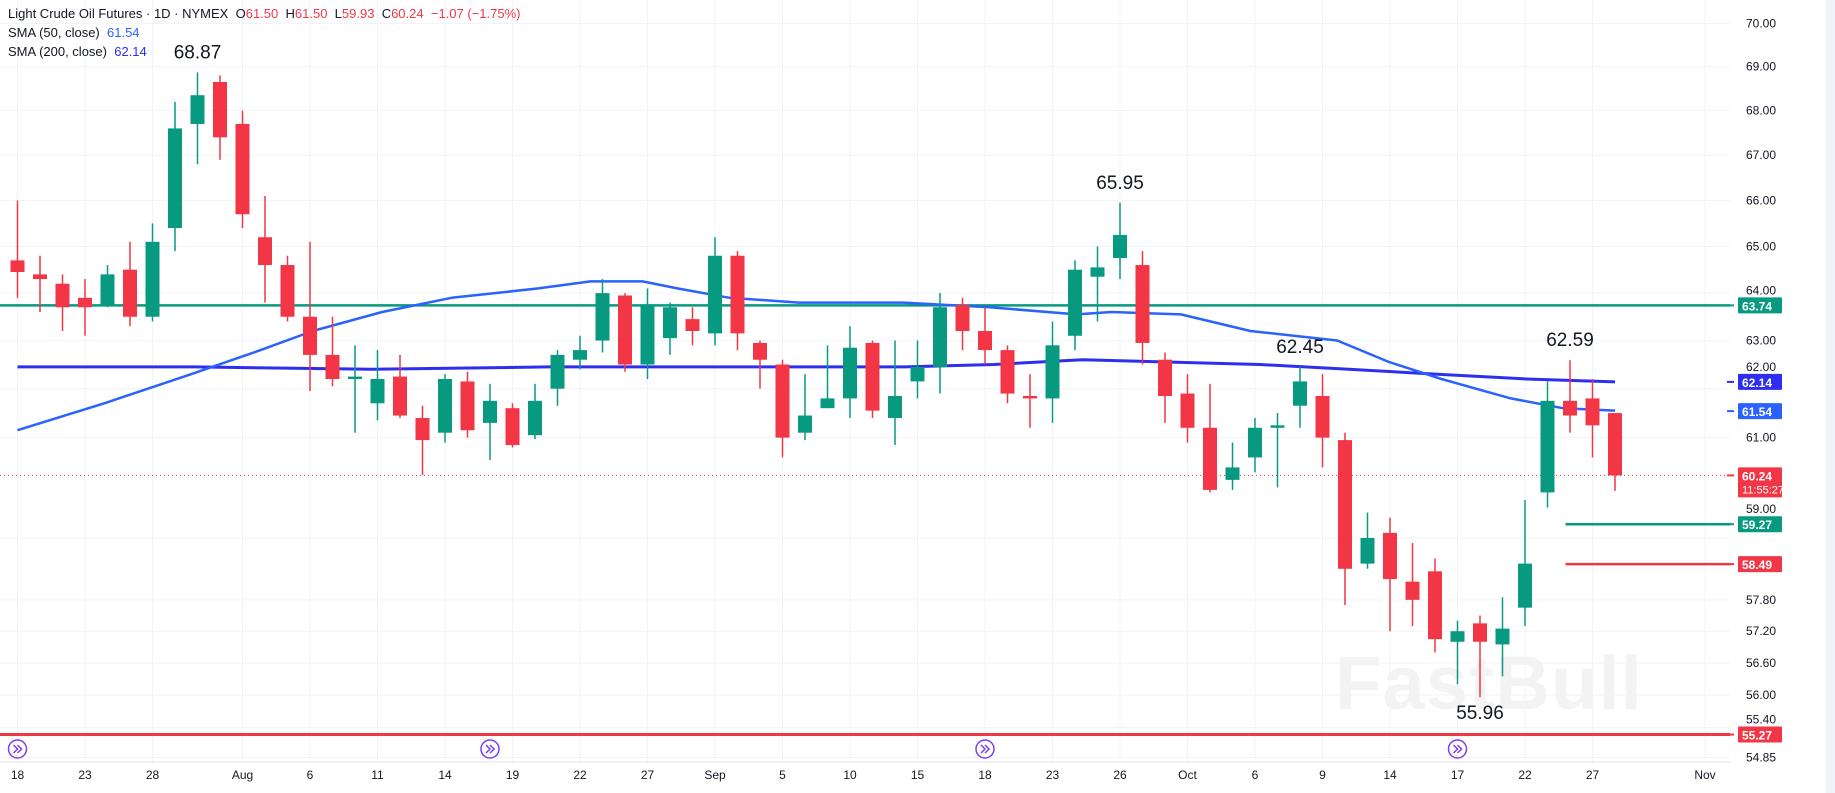  I want to click on high-label: H, so click(290, 13).